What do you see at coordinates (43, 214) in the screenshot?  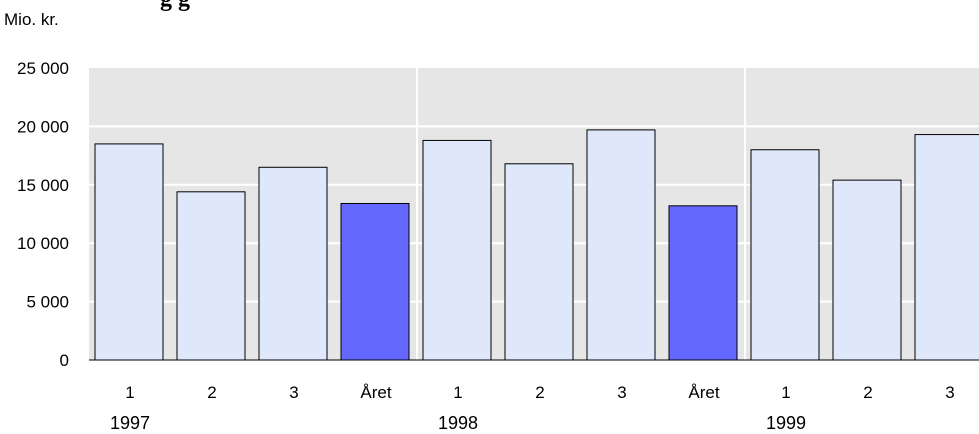 I see `y-tick-labels: 0 5 000 10 000 15 000 20 000 25 000` at bounding box center [43, 214].